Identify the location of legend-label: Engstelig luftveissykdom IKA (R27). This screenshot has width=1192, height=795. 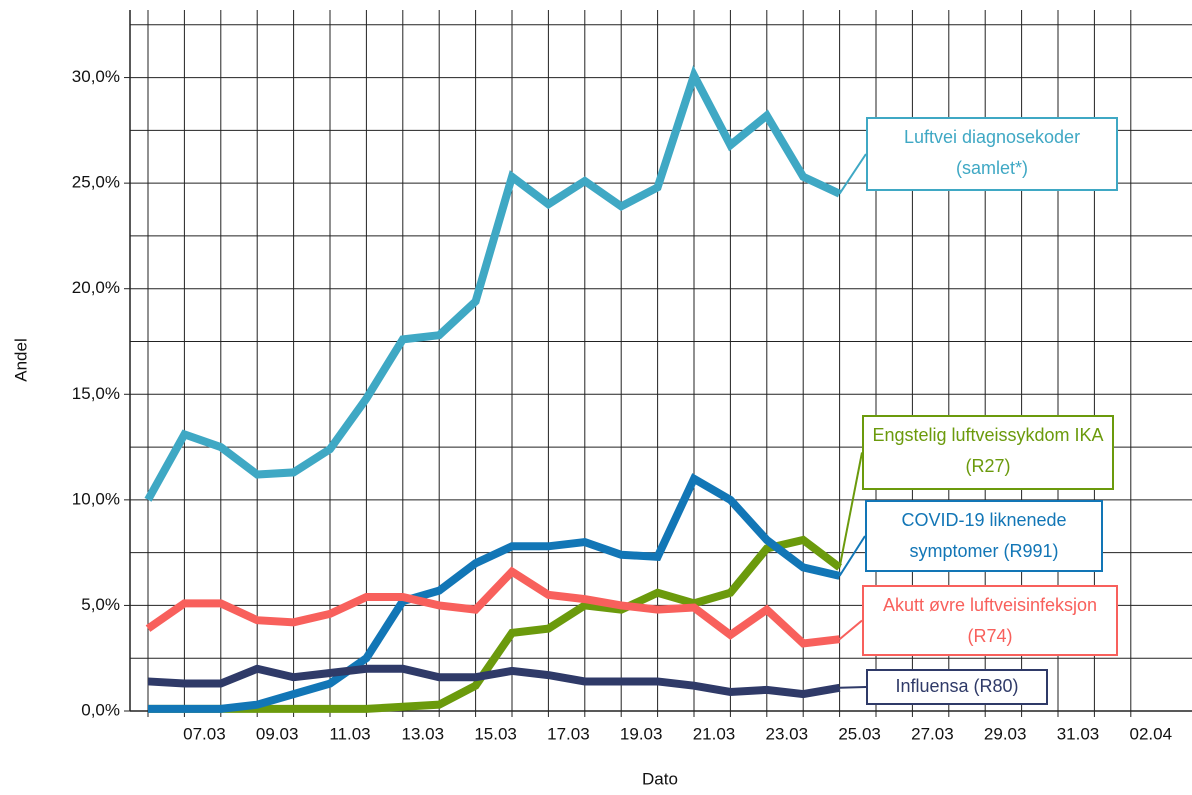
(988, 452).